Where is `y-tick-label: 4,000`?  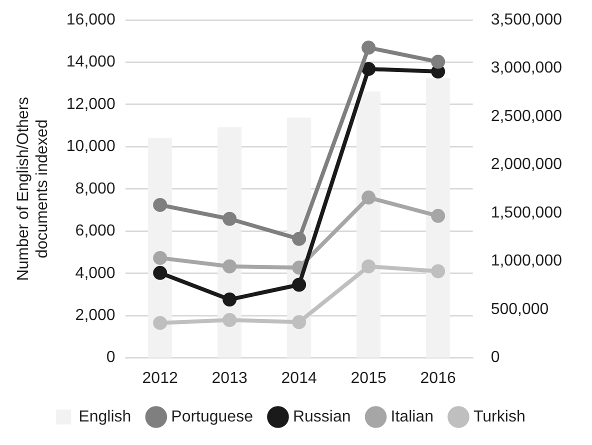 y-tick-label: 4,000 is located at coordinates (95, 273).